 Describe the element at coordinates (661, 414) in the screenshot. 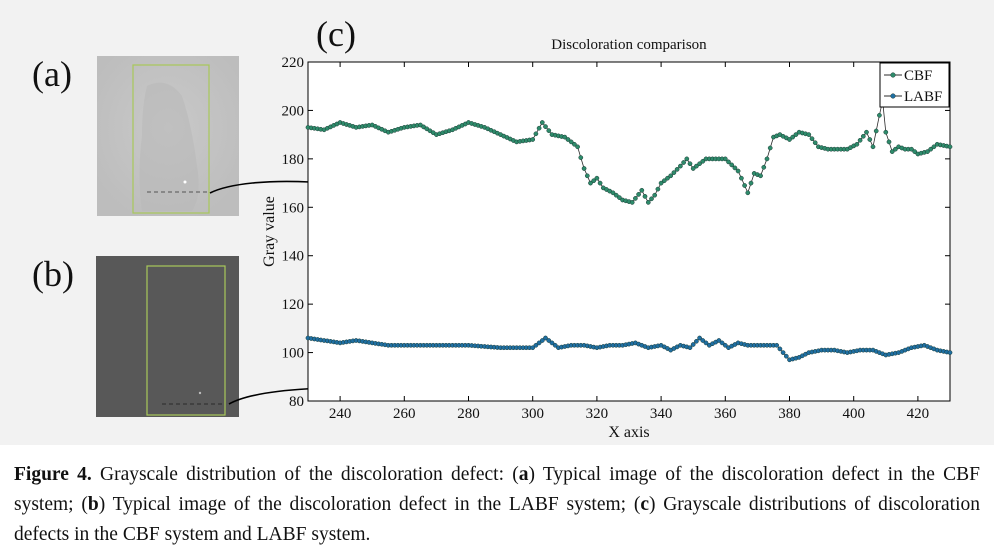

I see `x-tick-label: 340` at that location.